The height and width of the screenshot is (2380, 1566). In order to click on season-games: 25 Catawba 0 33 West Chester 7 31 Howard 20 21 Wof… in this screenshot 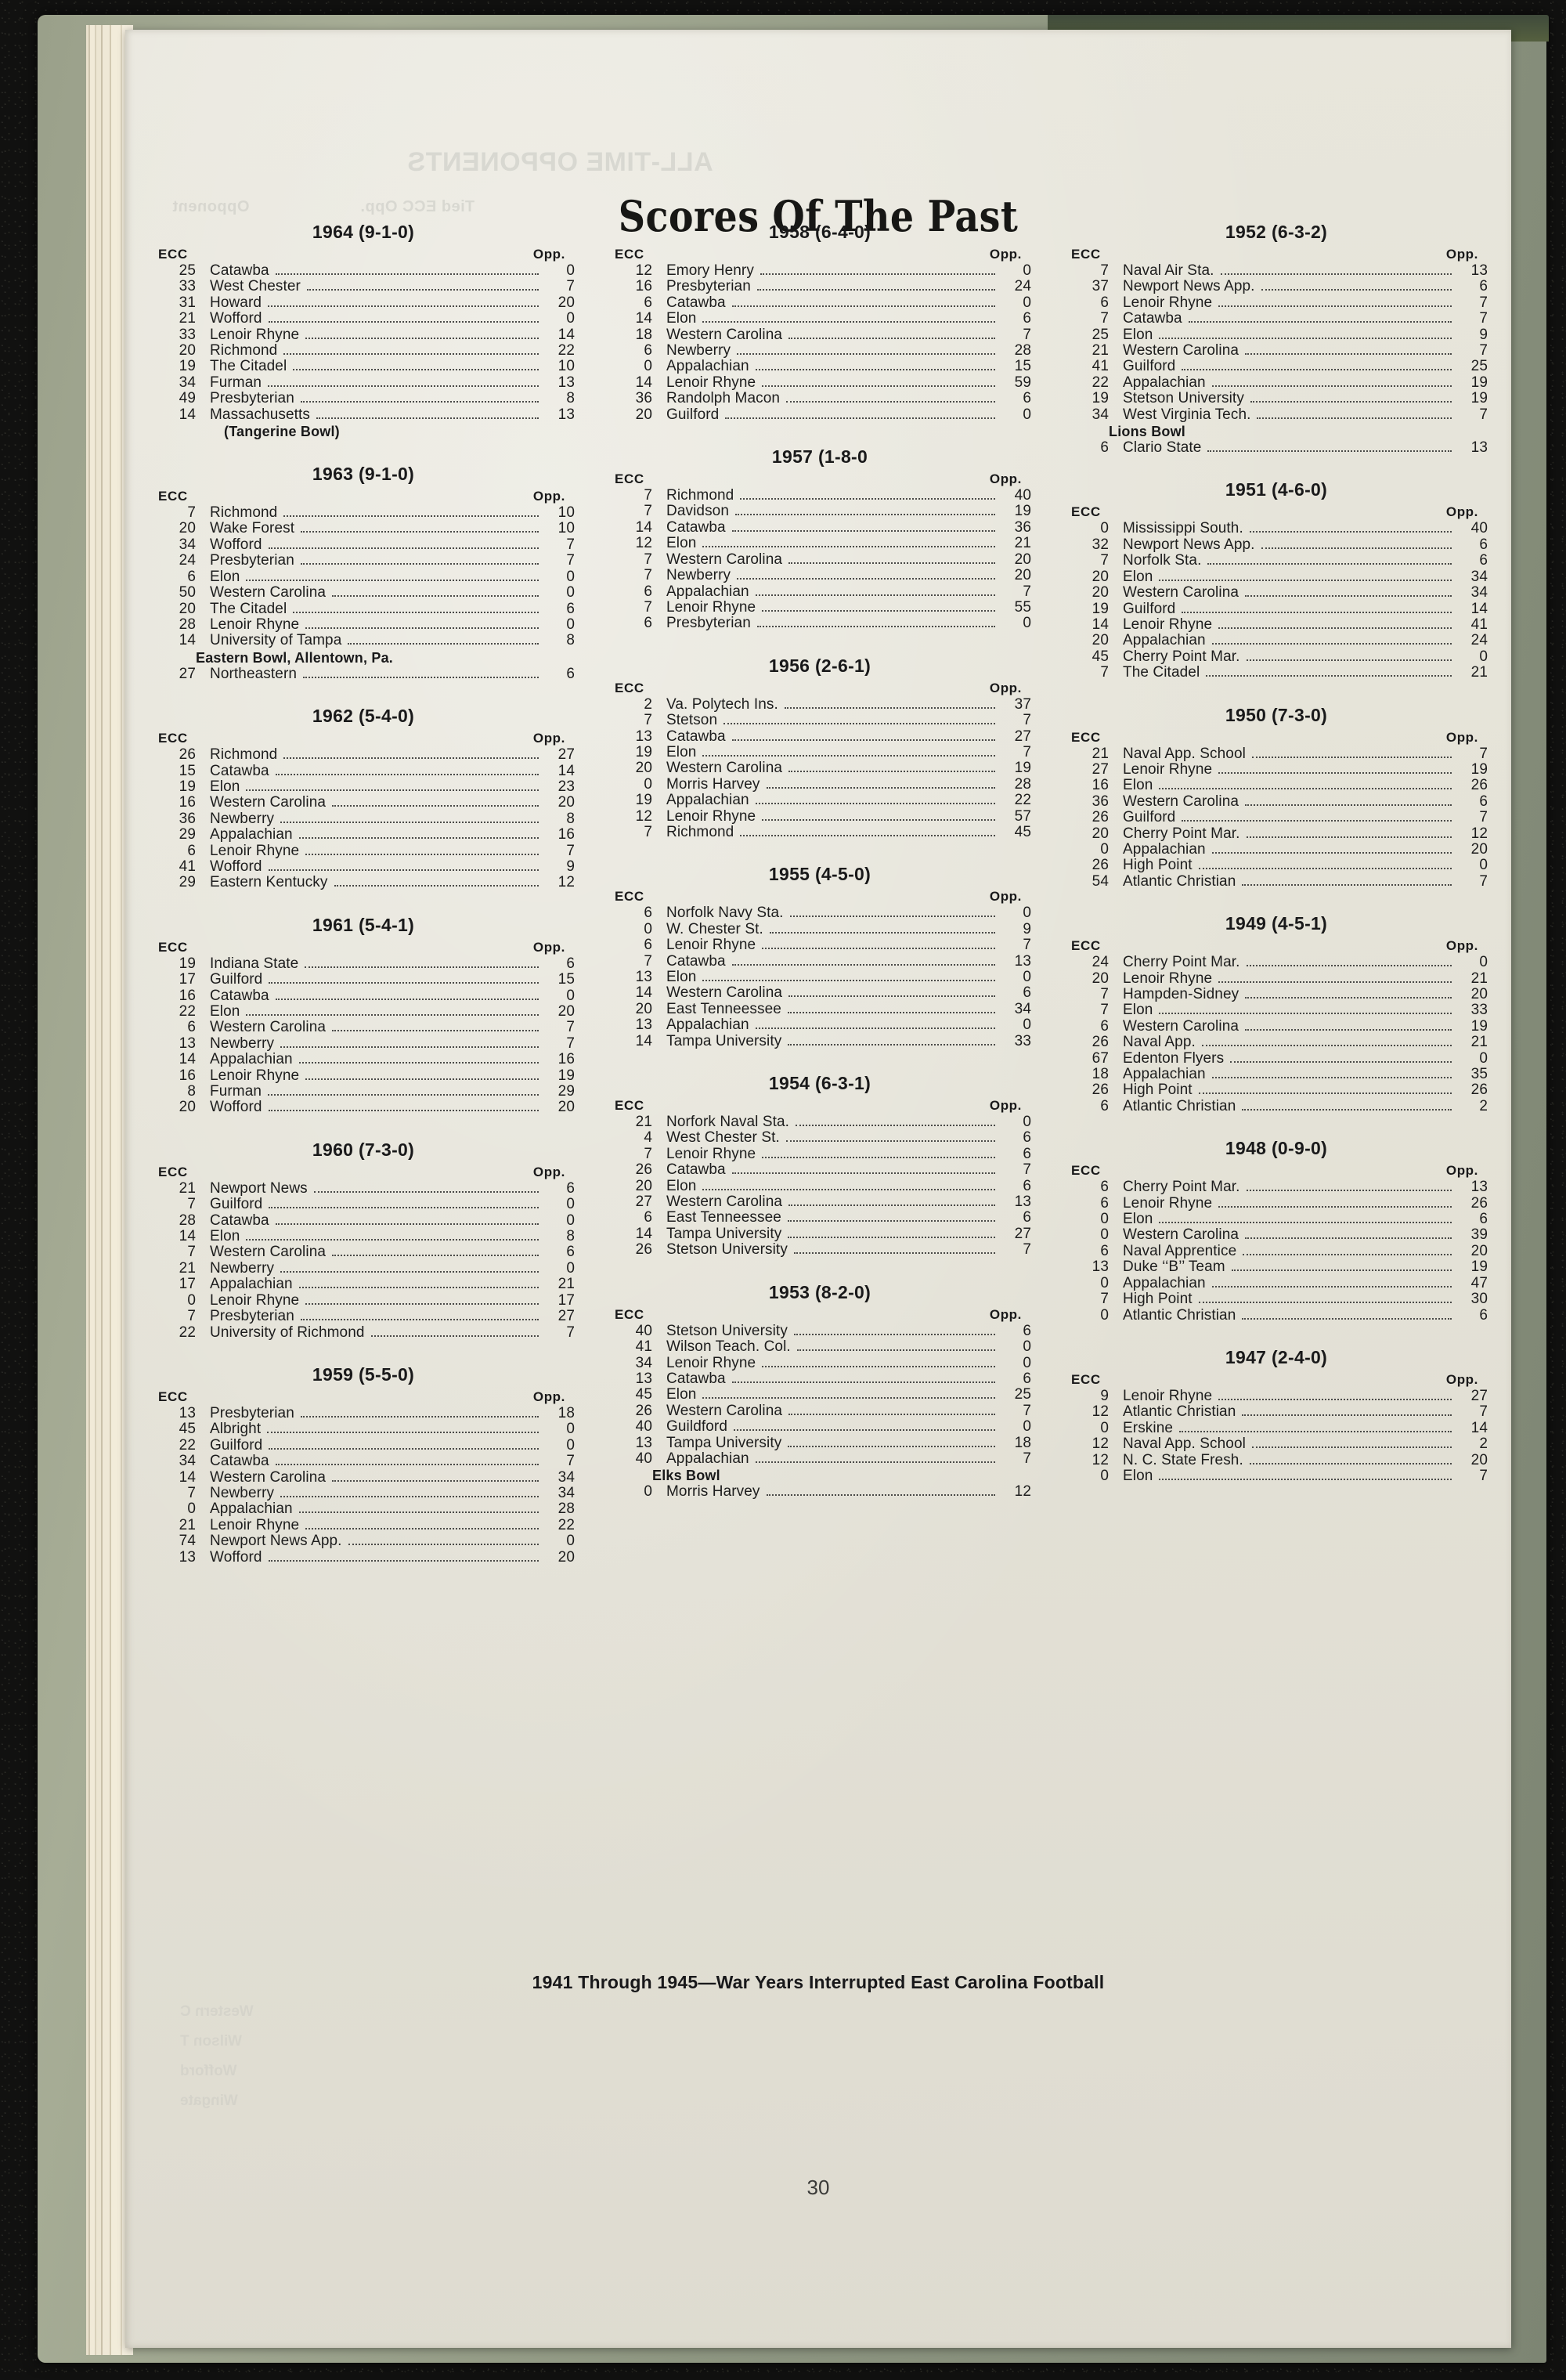, I will do `click(364, 342)`.